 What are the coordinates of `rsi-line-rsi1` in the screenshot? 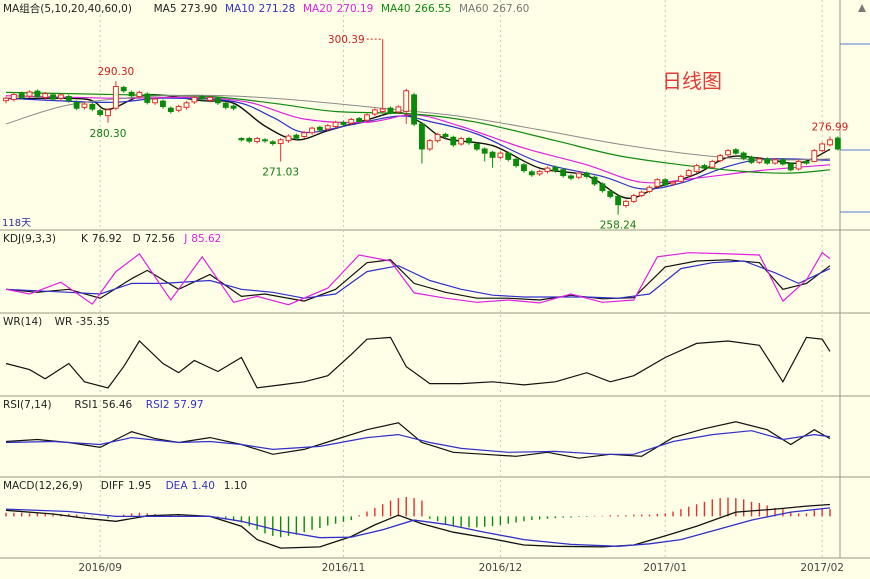 It's located at (418, 440).